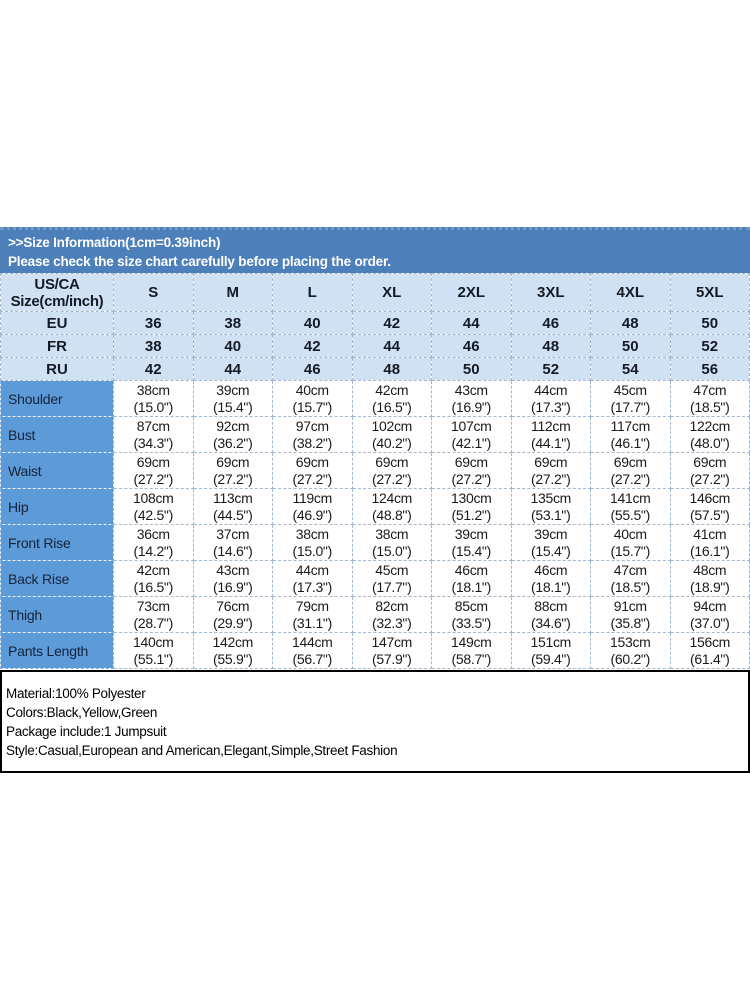 Image resolution: width=750 pixels, height=1000 pixels. Describe the element at coordinates (233, 533) in the screenshot. I see `measurement-cm: 37cm` at that location.